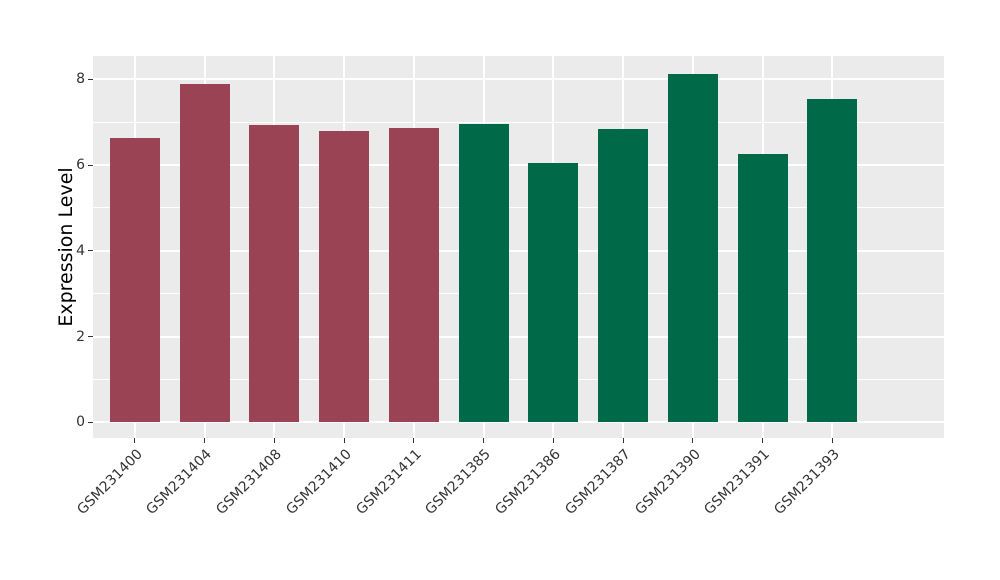 Image resolution: width=1000 pixels, height=580 pixels. Describe the element at coordinates (737, 482) in the screenshot. I see `x-tick-label-text: GSM231391` at that location.